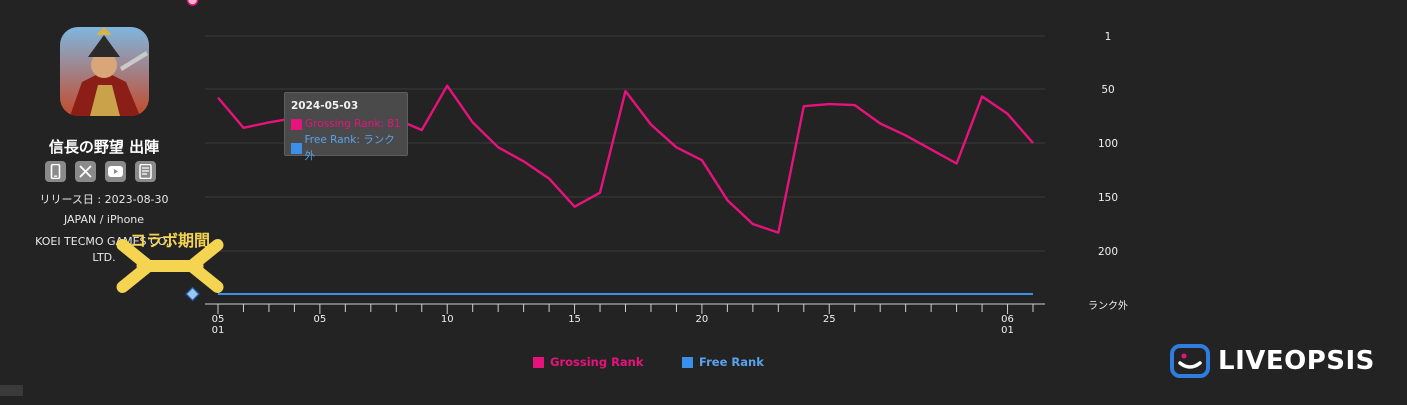 This screenshot has width=1407, height=405. I want to click on x-tick-label: 20, so click(702, 319).